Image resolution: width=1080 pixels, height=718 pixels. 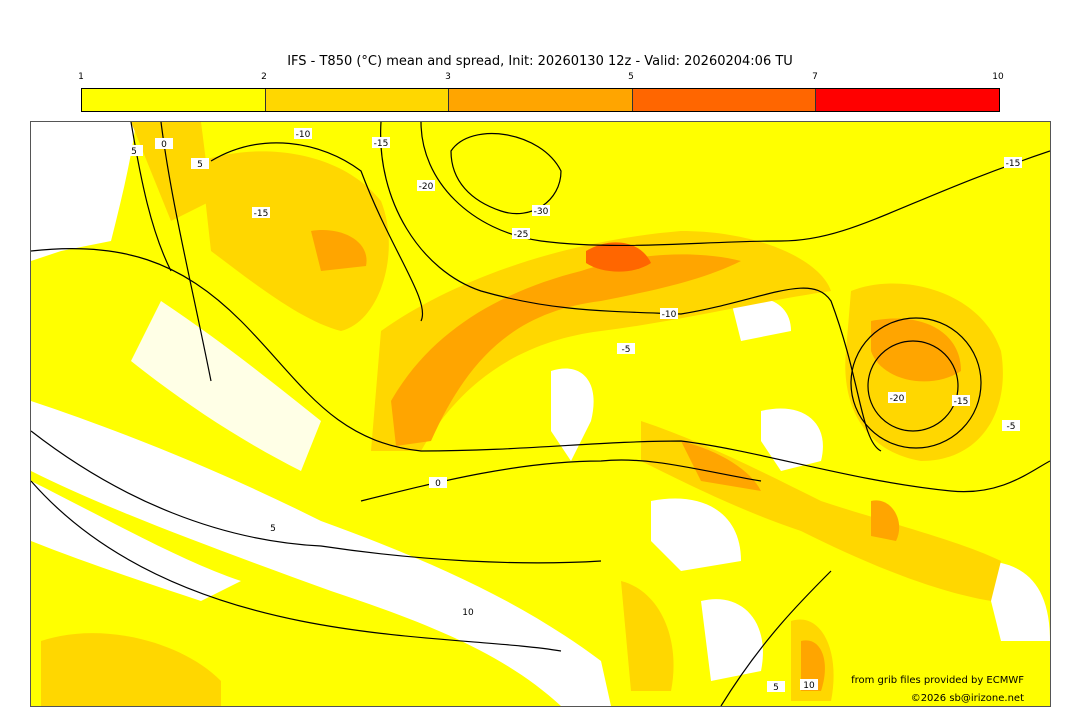 What do you see at coordinates (264, 77) in the screenshot?
I see `colorbar-tick: 2` at bounding box center [264, 77].